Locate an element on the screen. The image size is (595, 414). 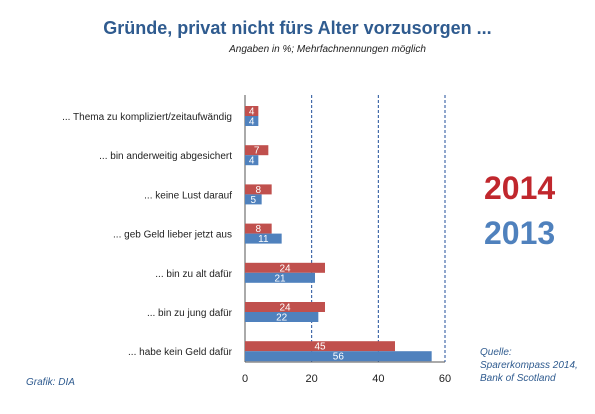
bar-value-label: 45 is located at coordinates (320, 347).